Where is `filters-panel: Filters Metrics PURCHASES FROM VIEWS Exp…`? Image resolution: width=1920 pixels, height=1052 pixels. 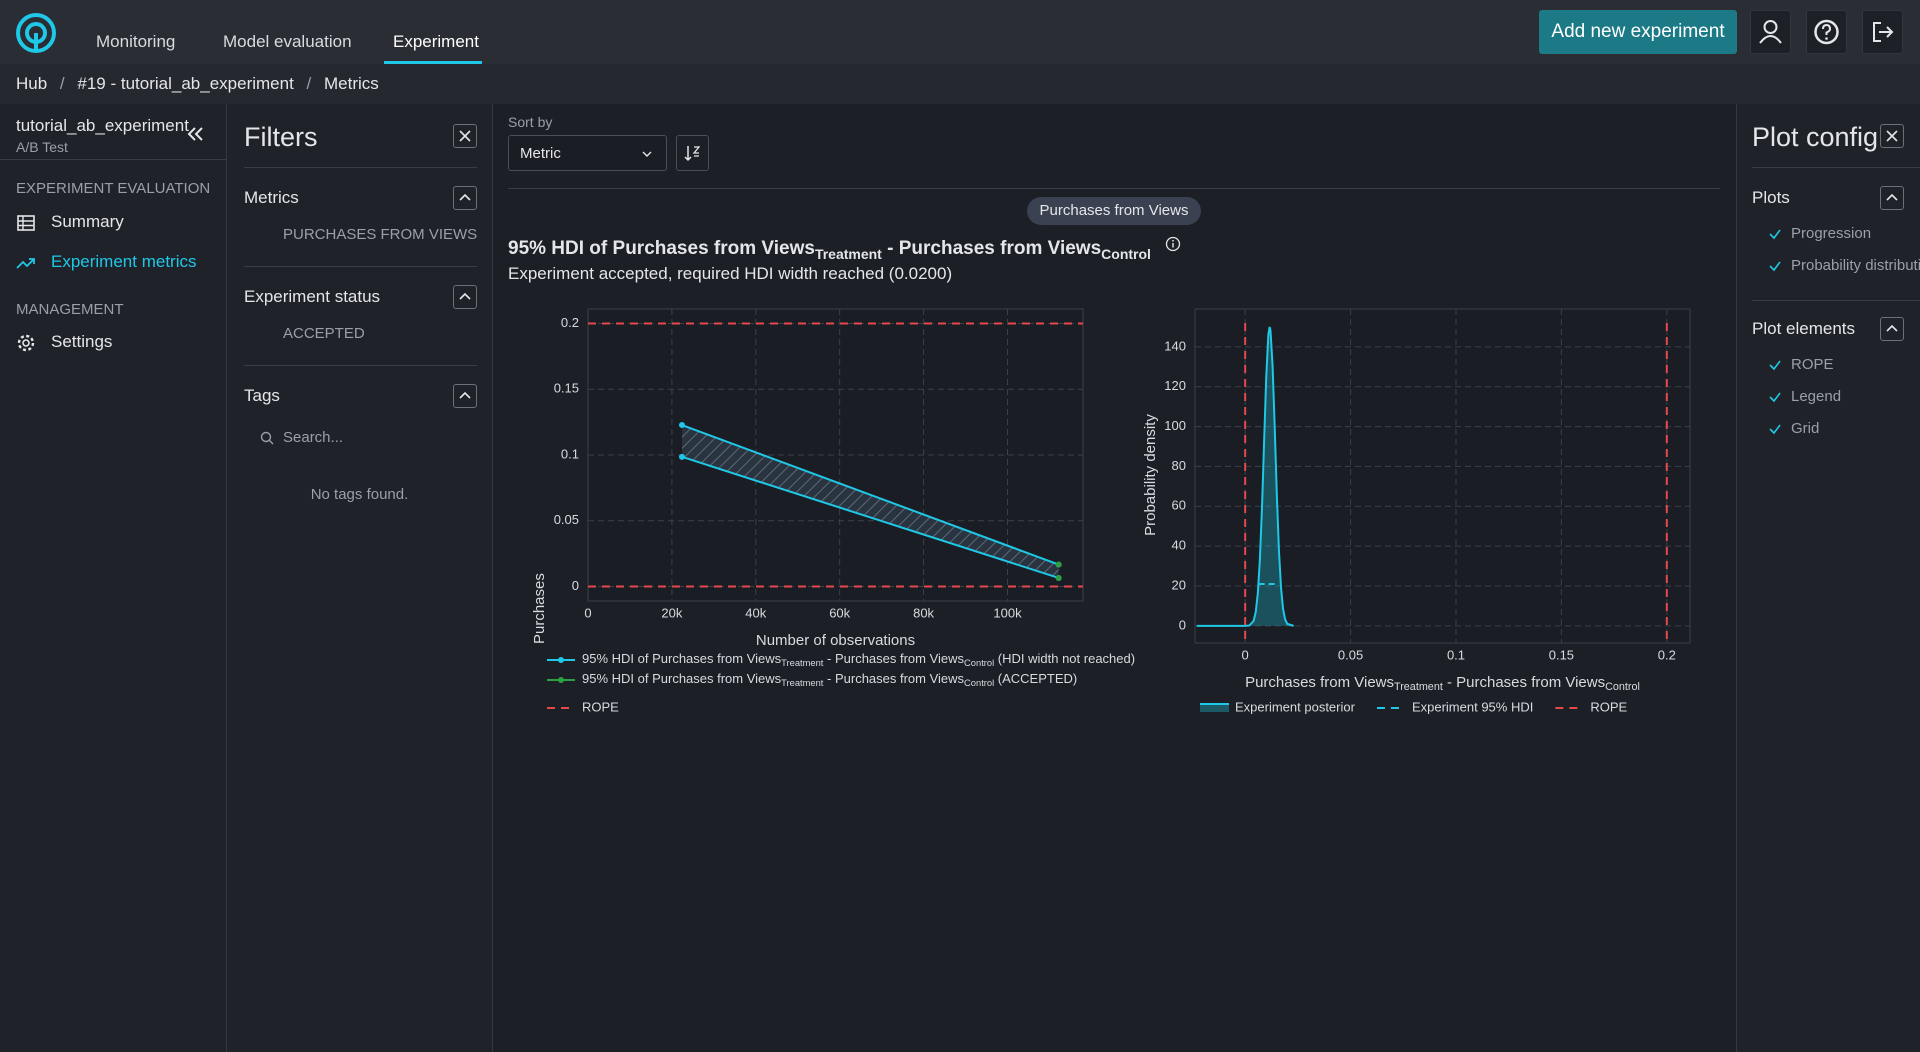
filters-panel: Filters Metrics PURCHASES FROM VIEWS Exp… is located at coordinates (360, 578).